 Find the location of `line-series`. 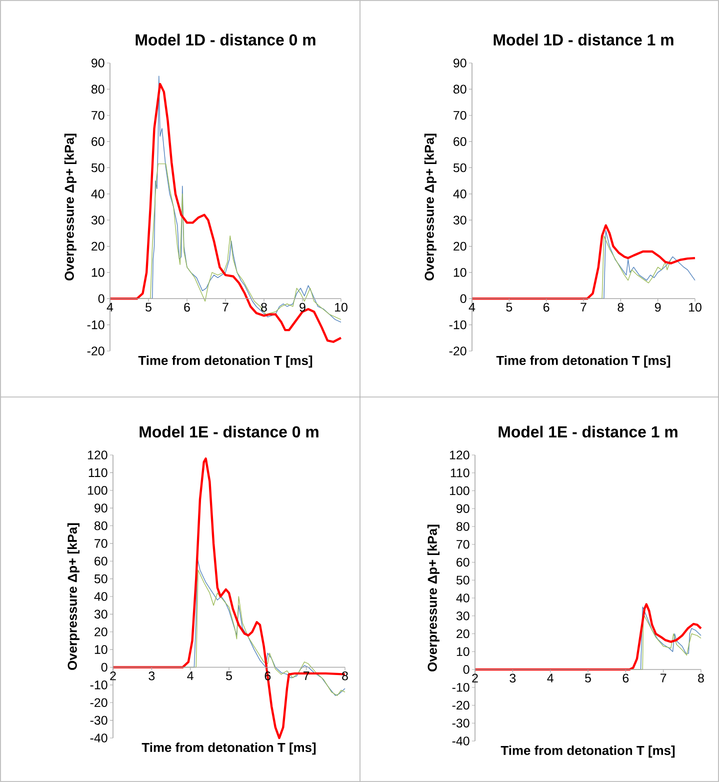

line-series is located at coordinates (229, 598).